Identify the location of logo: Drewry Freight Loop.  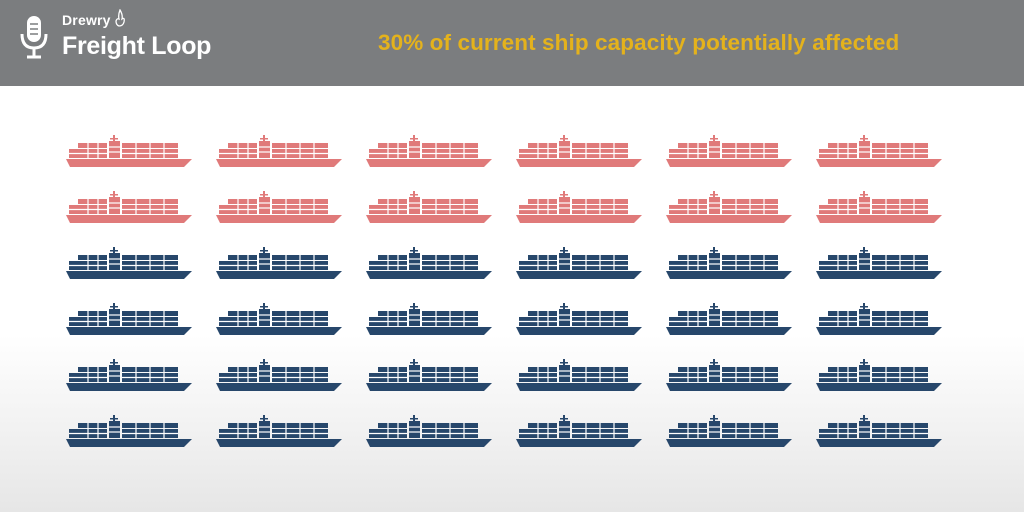
(118, 39).